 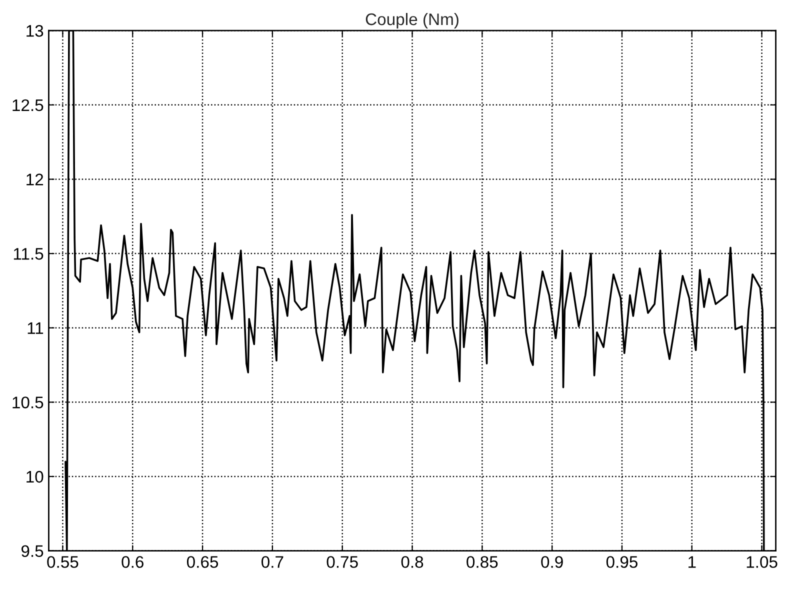 I want to click on x-tick-label: 0.85, so click(x=482, y=562).